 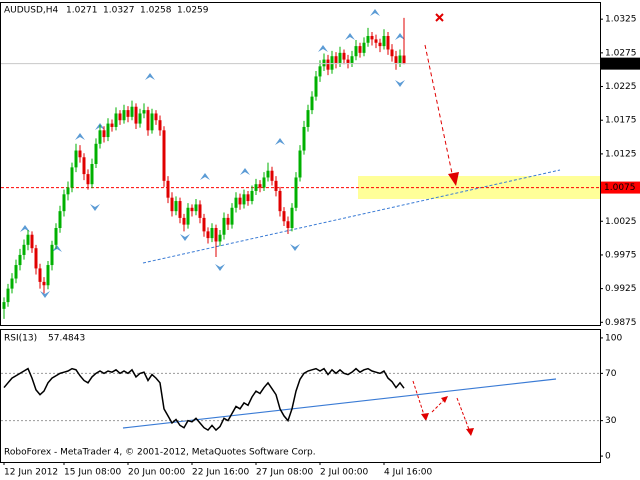 What do you see at coordinates (408, 473) in the screenshot?
I see `x-tick-label: 4 Jul 16:00` at bounding box center [408, 473].